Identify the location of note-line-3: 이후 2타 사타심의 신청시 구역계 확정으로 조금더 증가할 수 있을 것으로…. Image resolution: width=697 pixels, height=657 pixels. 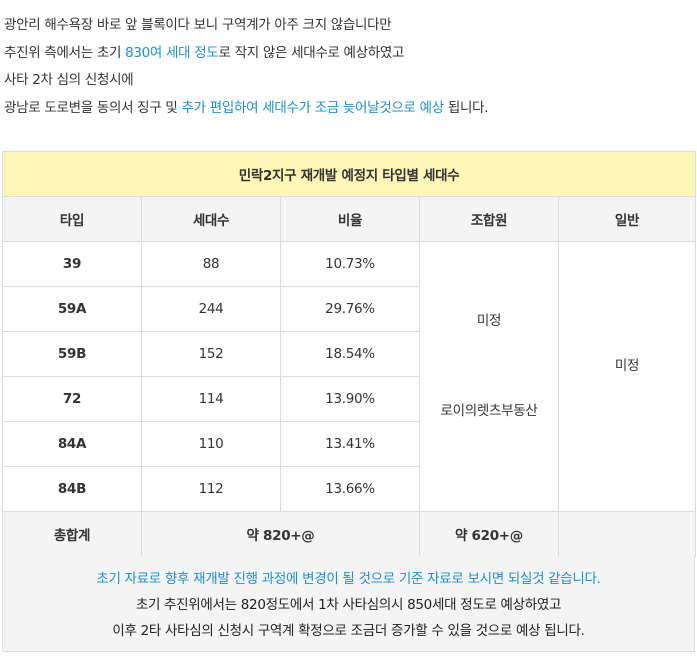
(348, 631).